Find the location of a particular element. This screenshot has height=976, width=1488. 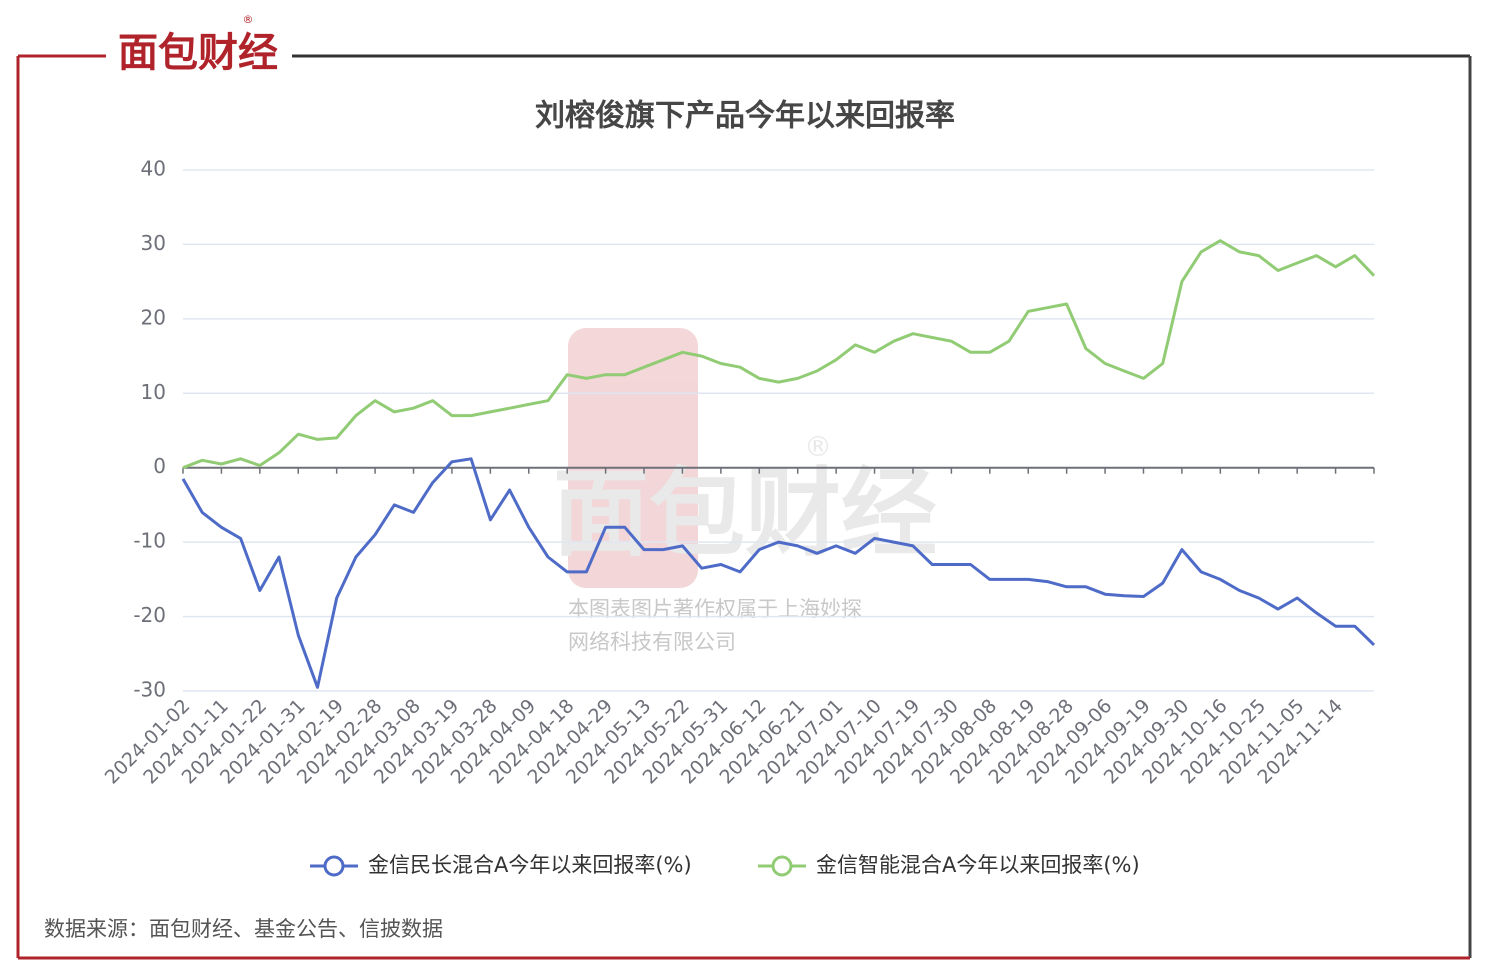

legend-item: 金信智能混合A今年以来回报率(%) is located at coordinates (949, 865).